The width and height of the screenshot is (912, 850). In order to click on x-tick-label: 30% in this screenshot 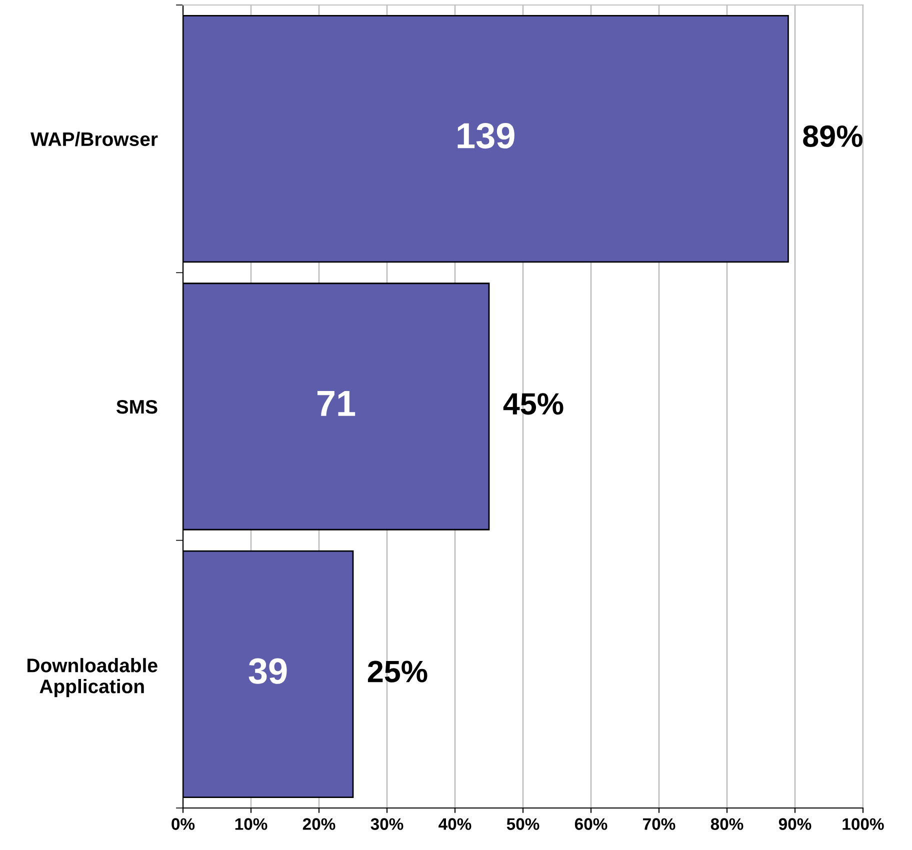, I will do `click(387, 824)`.